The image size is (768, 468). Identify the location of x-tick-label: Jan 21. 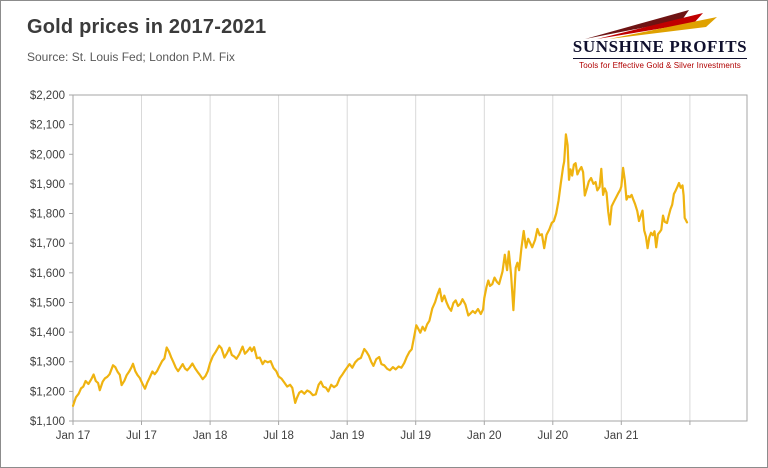
(621, 436).